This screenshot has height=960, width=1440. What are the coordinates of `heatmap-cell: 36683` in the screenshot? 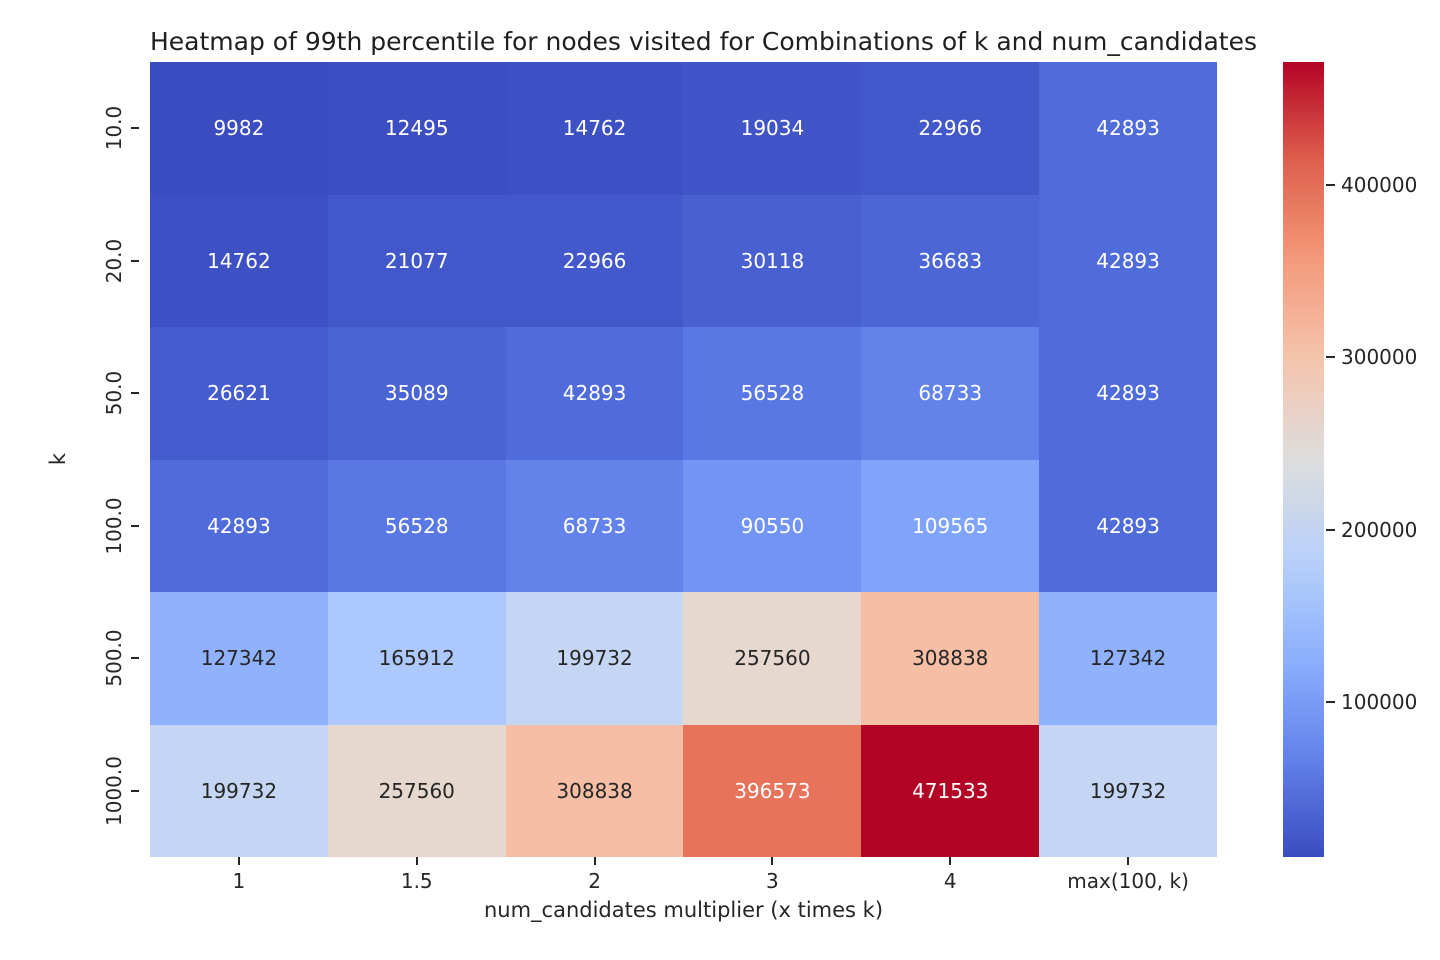 It's located at (950, 260).